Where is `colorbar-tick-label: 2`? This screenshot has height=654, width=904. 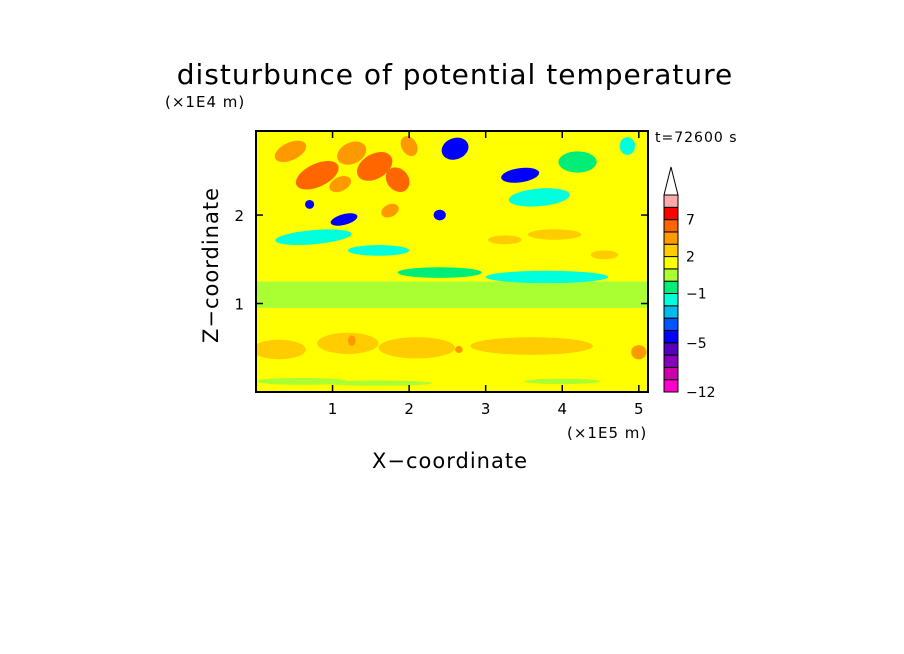
colorbar-tick-label: 2 is located at coordinates (690, 258).